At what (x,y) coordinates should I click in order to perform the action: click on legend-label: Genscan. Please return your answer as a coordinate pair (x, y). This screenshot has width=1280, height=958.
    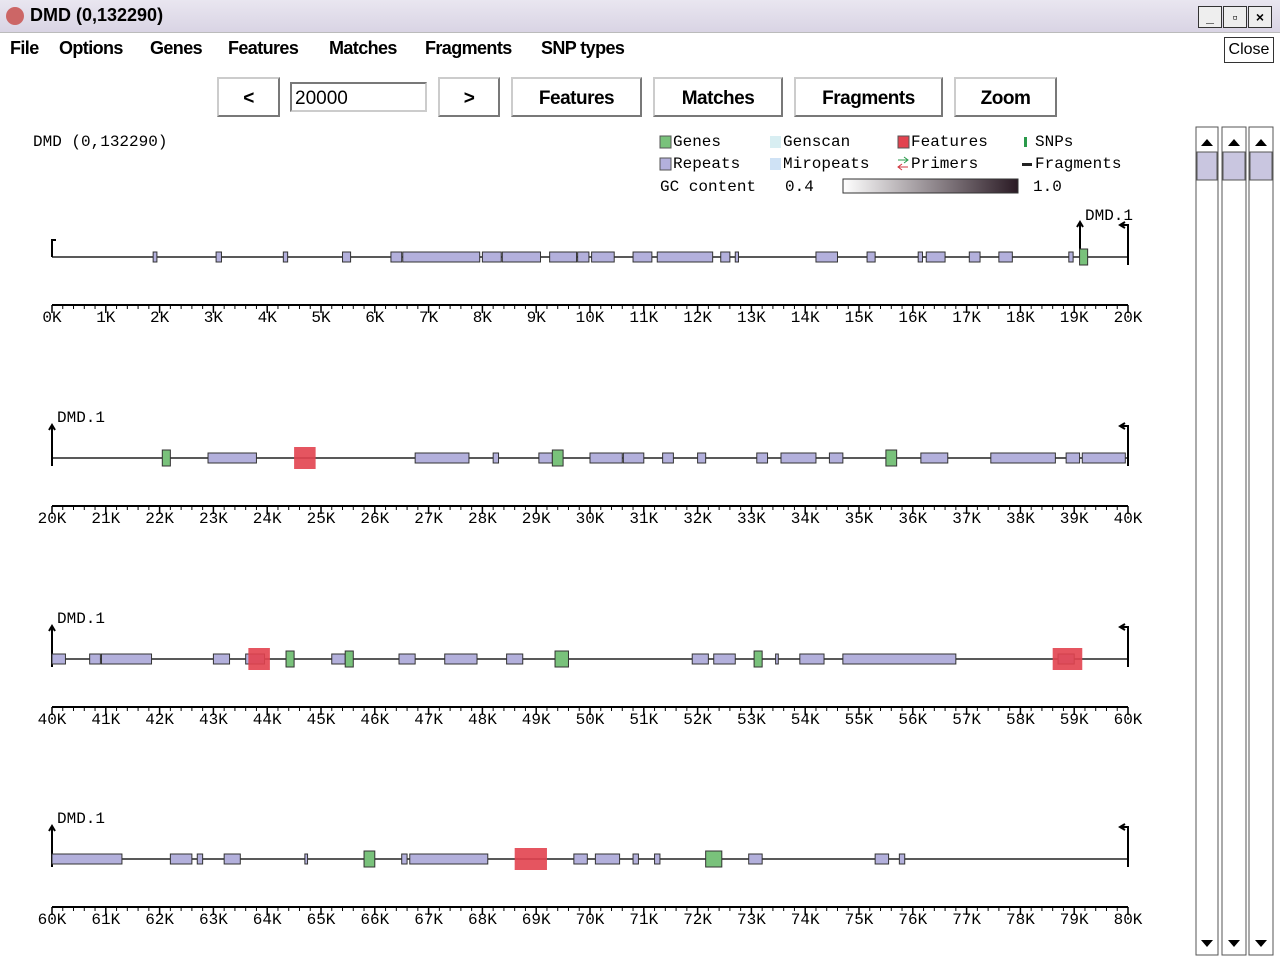
    Looking at the image, I should click on (816, 142).